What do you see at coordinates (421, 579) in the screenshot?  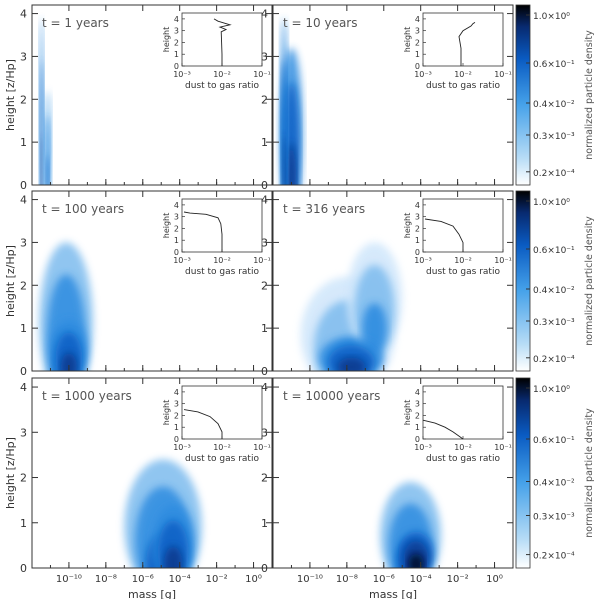 I see `x-tick-label: 10⁻⁴` at bounding box center [421, 579].